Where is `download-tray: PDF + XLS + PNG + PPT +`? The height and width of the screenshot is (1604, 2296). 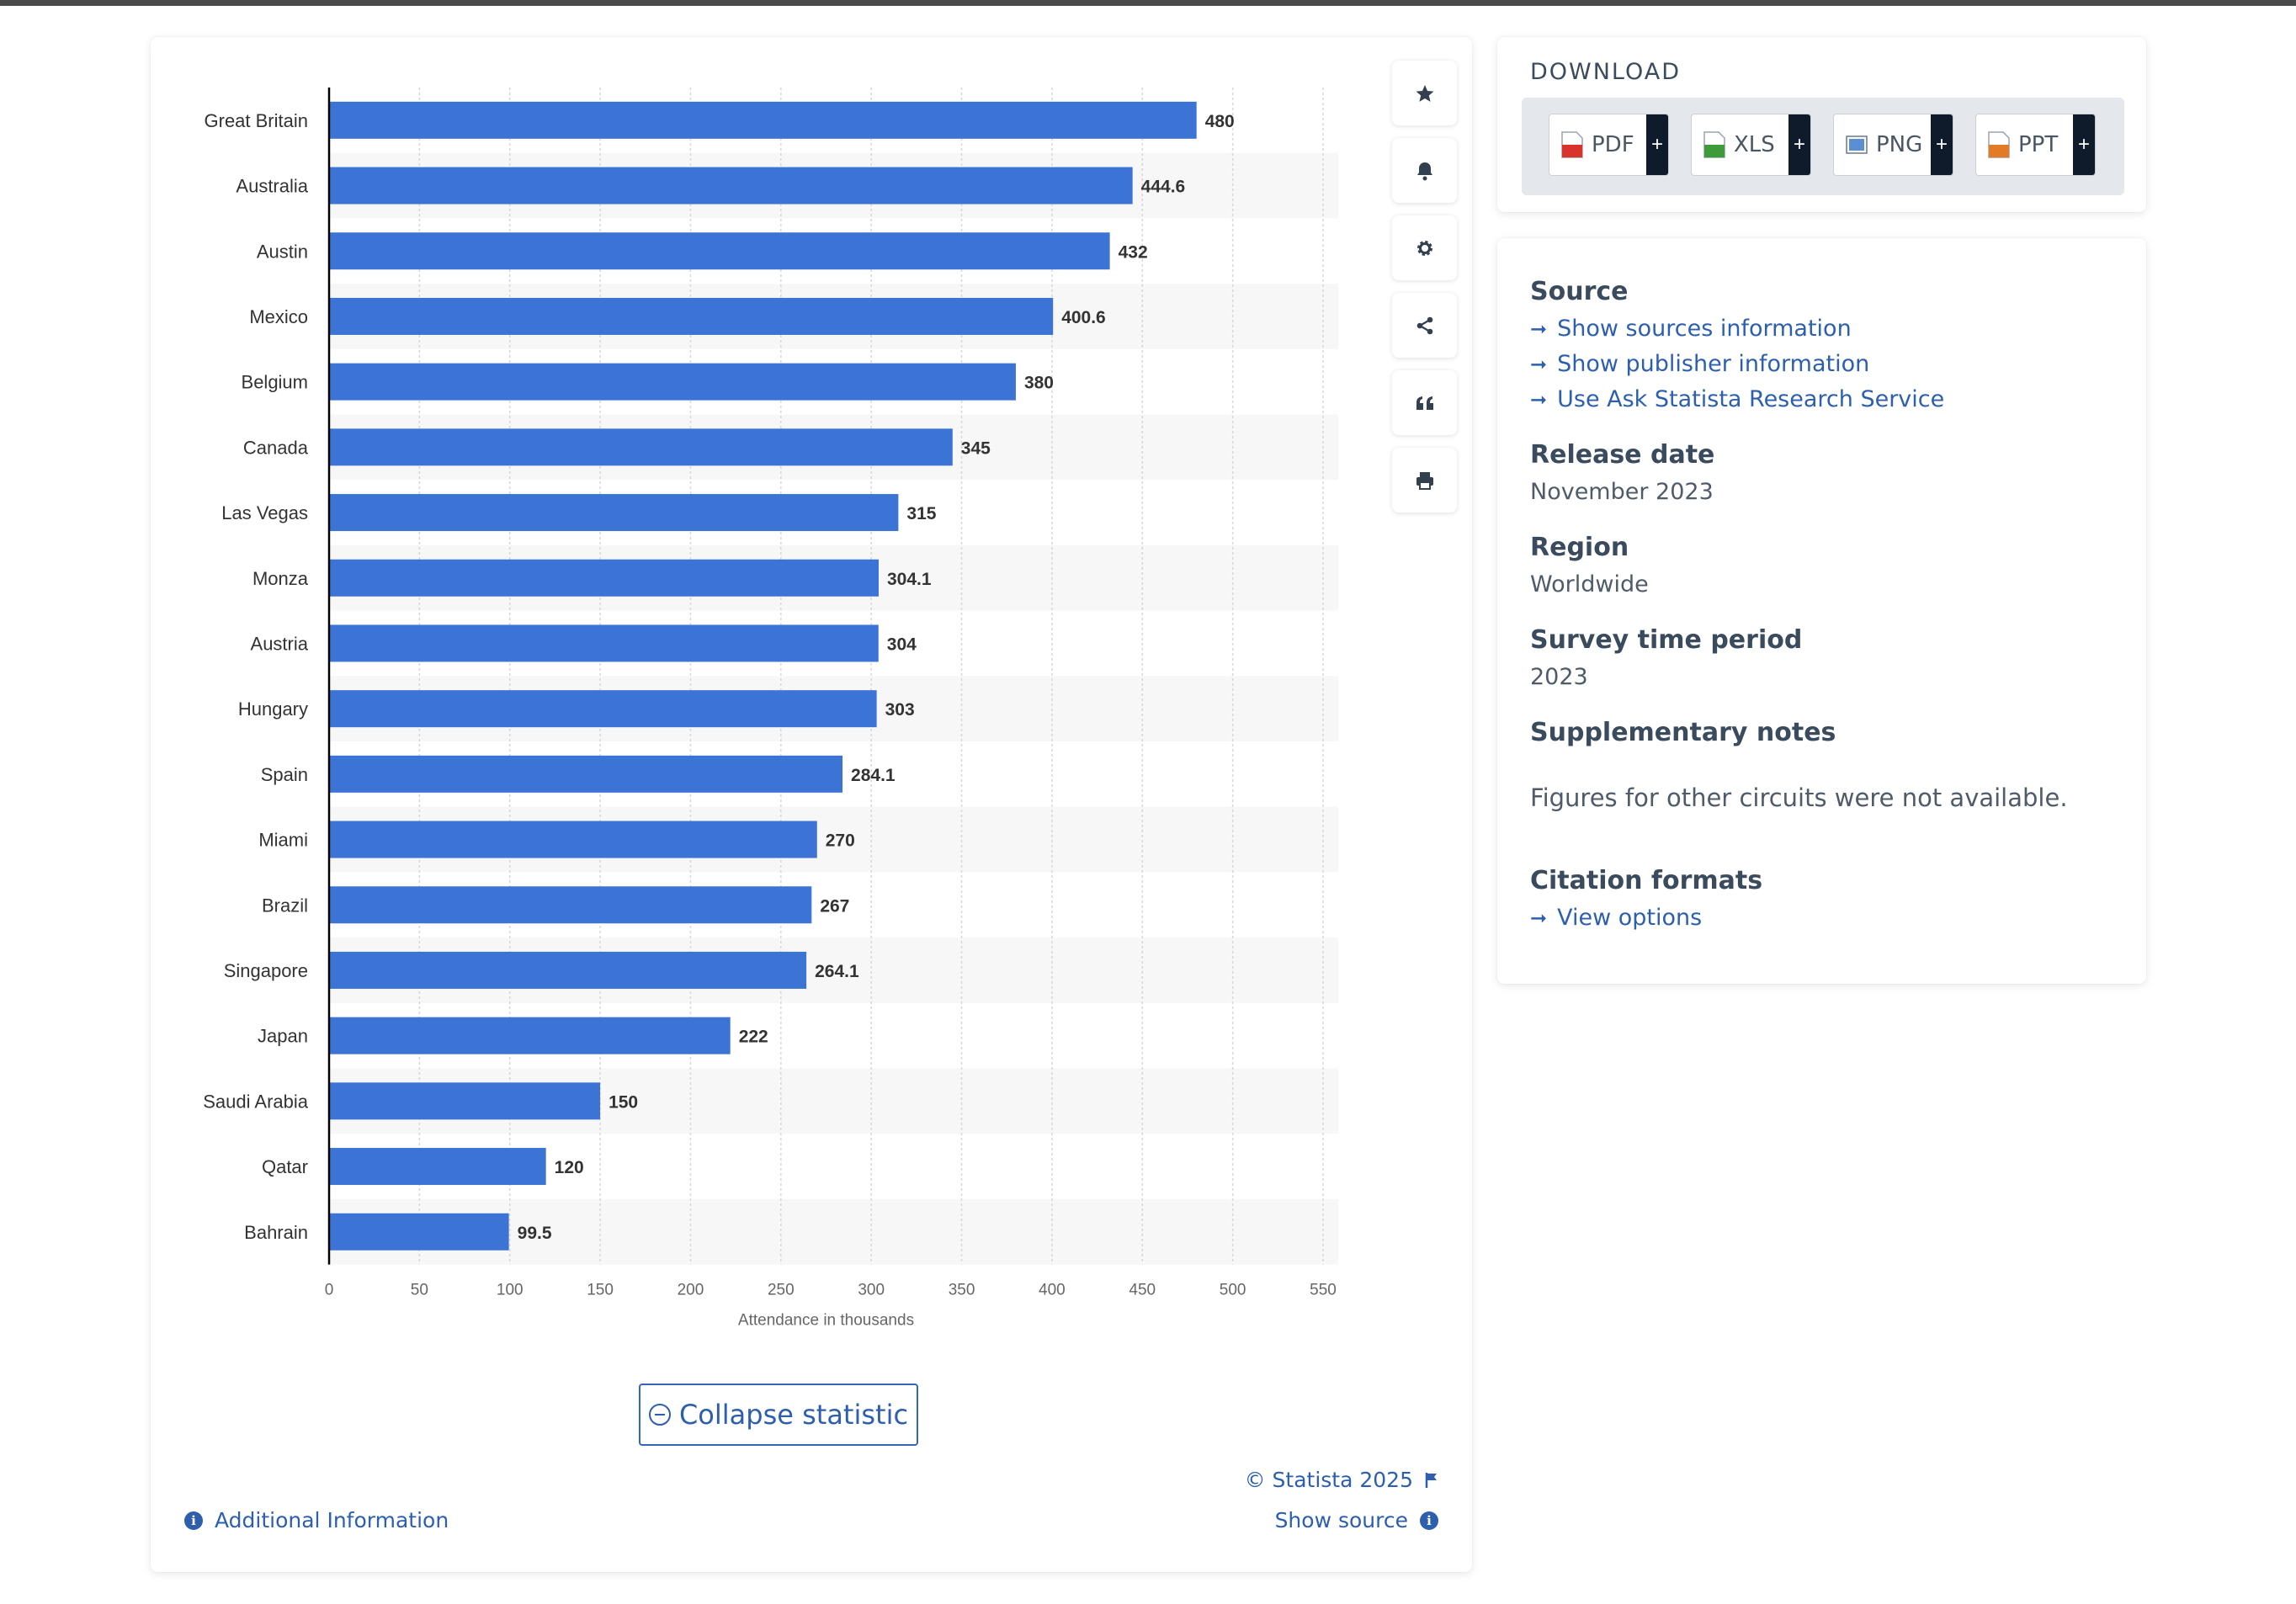
download-tray: PDF + XLS + PNG + PPT + is located at coordinates (1823, 146).